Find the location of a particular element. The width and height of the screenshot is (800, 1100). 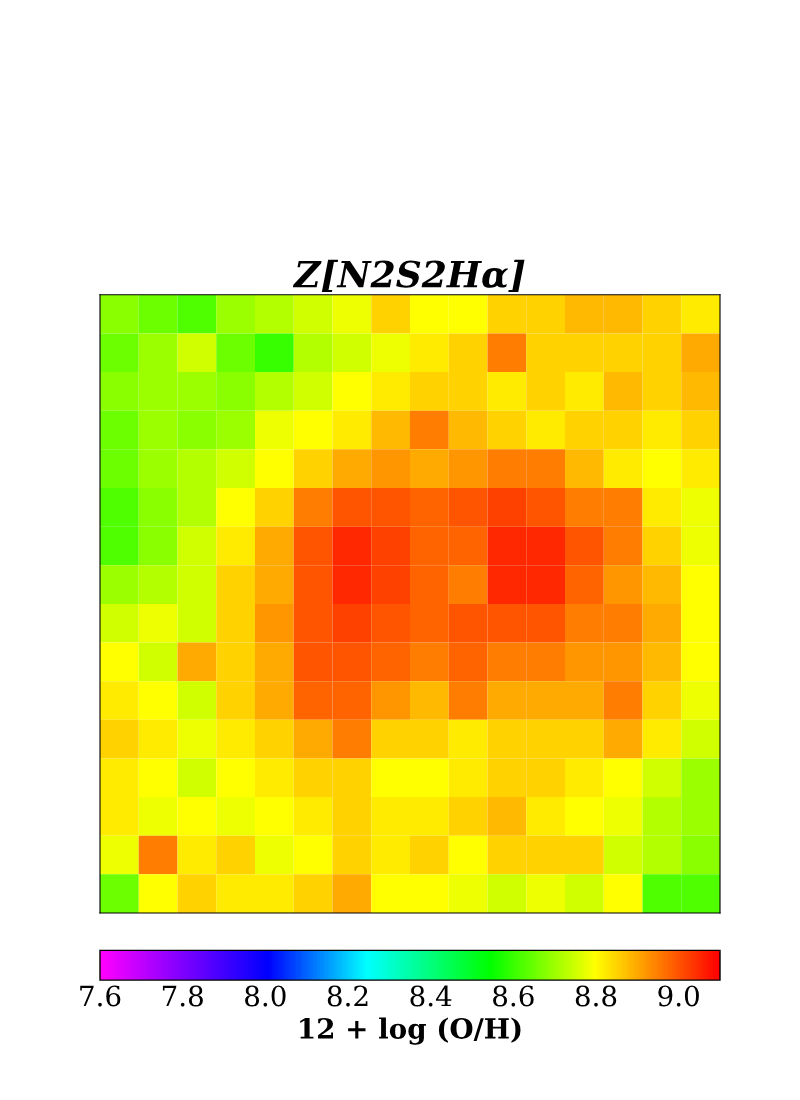

color-bar-label: 7.8 is located at coordinates (182, 996).